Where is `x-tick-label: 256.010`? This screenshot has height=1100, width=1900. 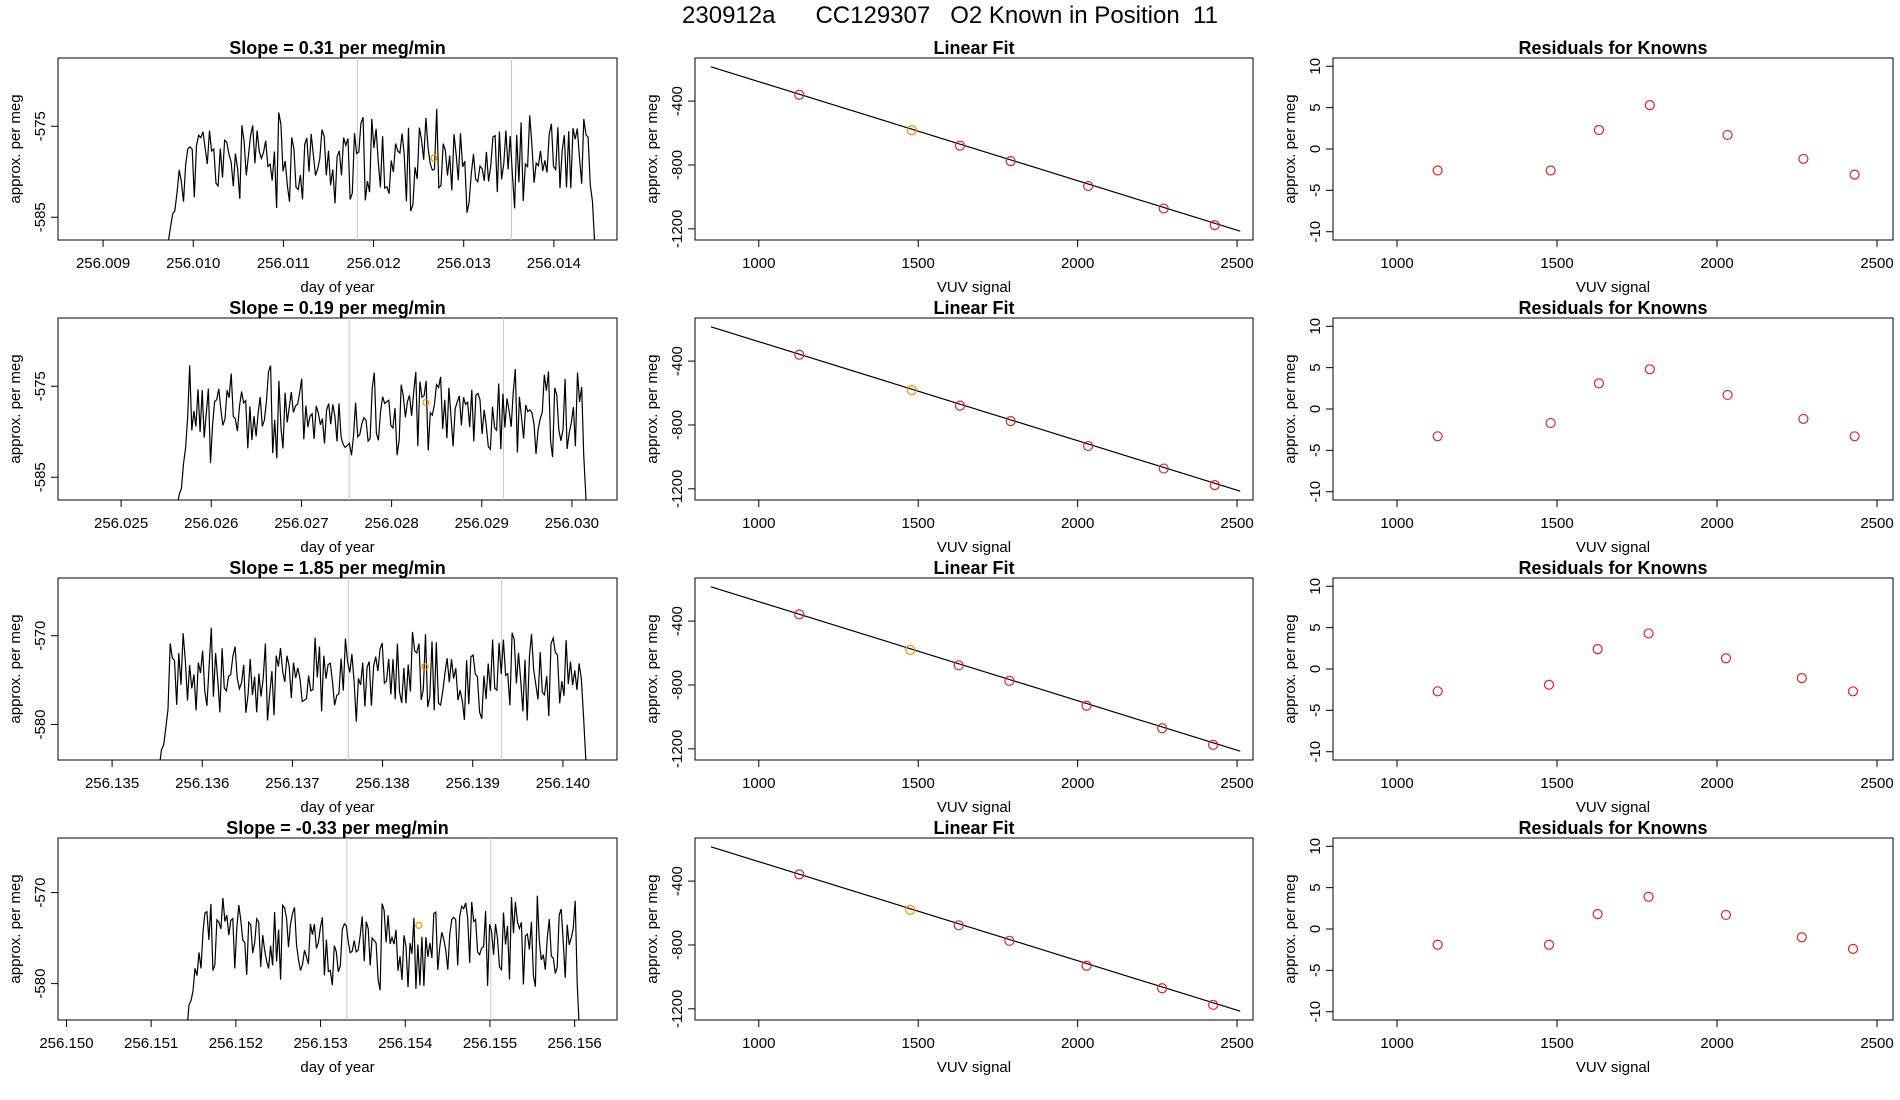 x-tick-label: 256.010 is located at coordinates (193, 263).